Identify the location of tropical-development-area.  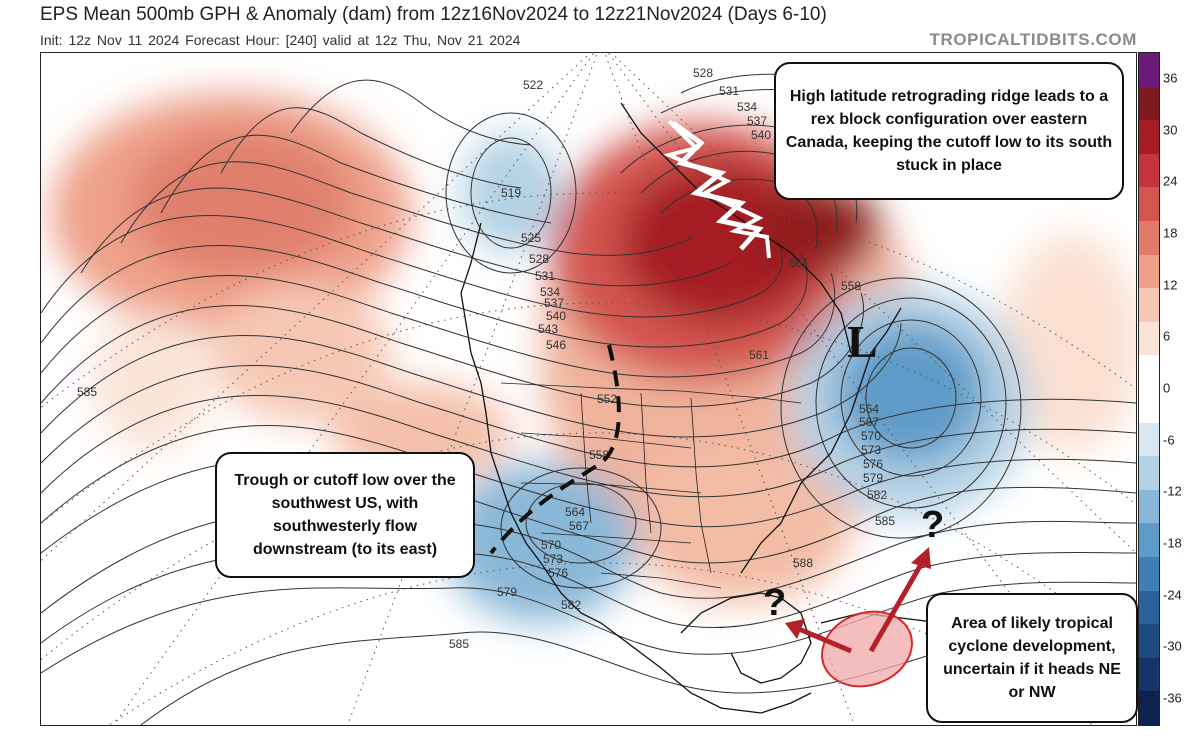
(867, 649).